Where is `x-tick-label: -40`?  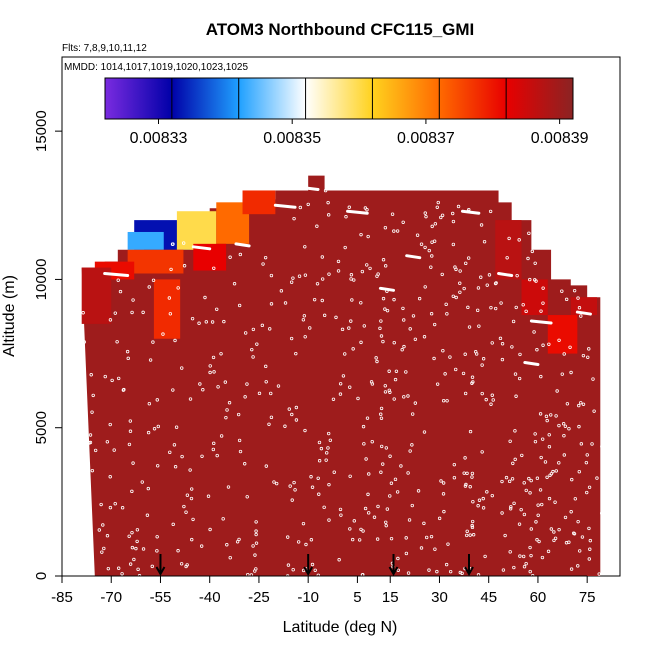 x-tick-label: -40 is located at coordinates (210, 597).